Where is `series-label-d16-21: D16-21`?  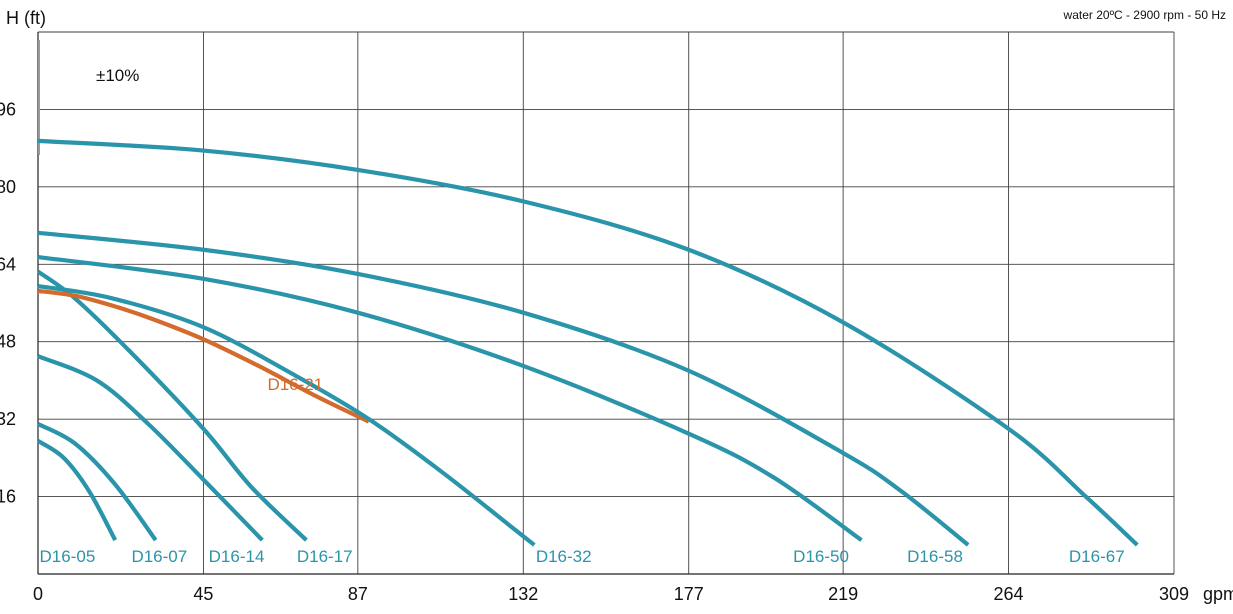
series-label-d16-21: D16-21 is located at coordinates (295, 384).